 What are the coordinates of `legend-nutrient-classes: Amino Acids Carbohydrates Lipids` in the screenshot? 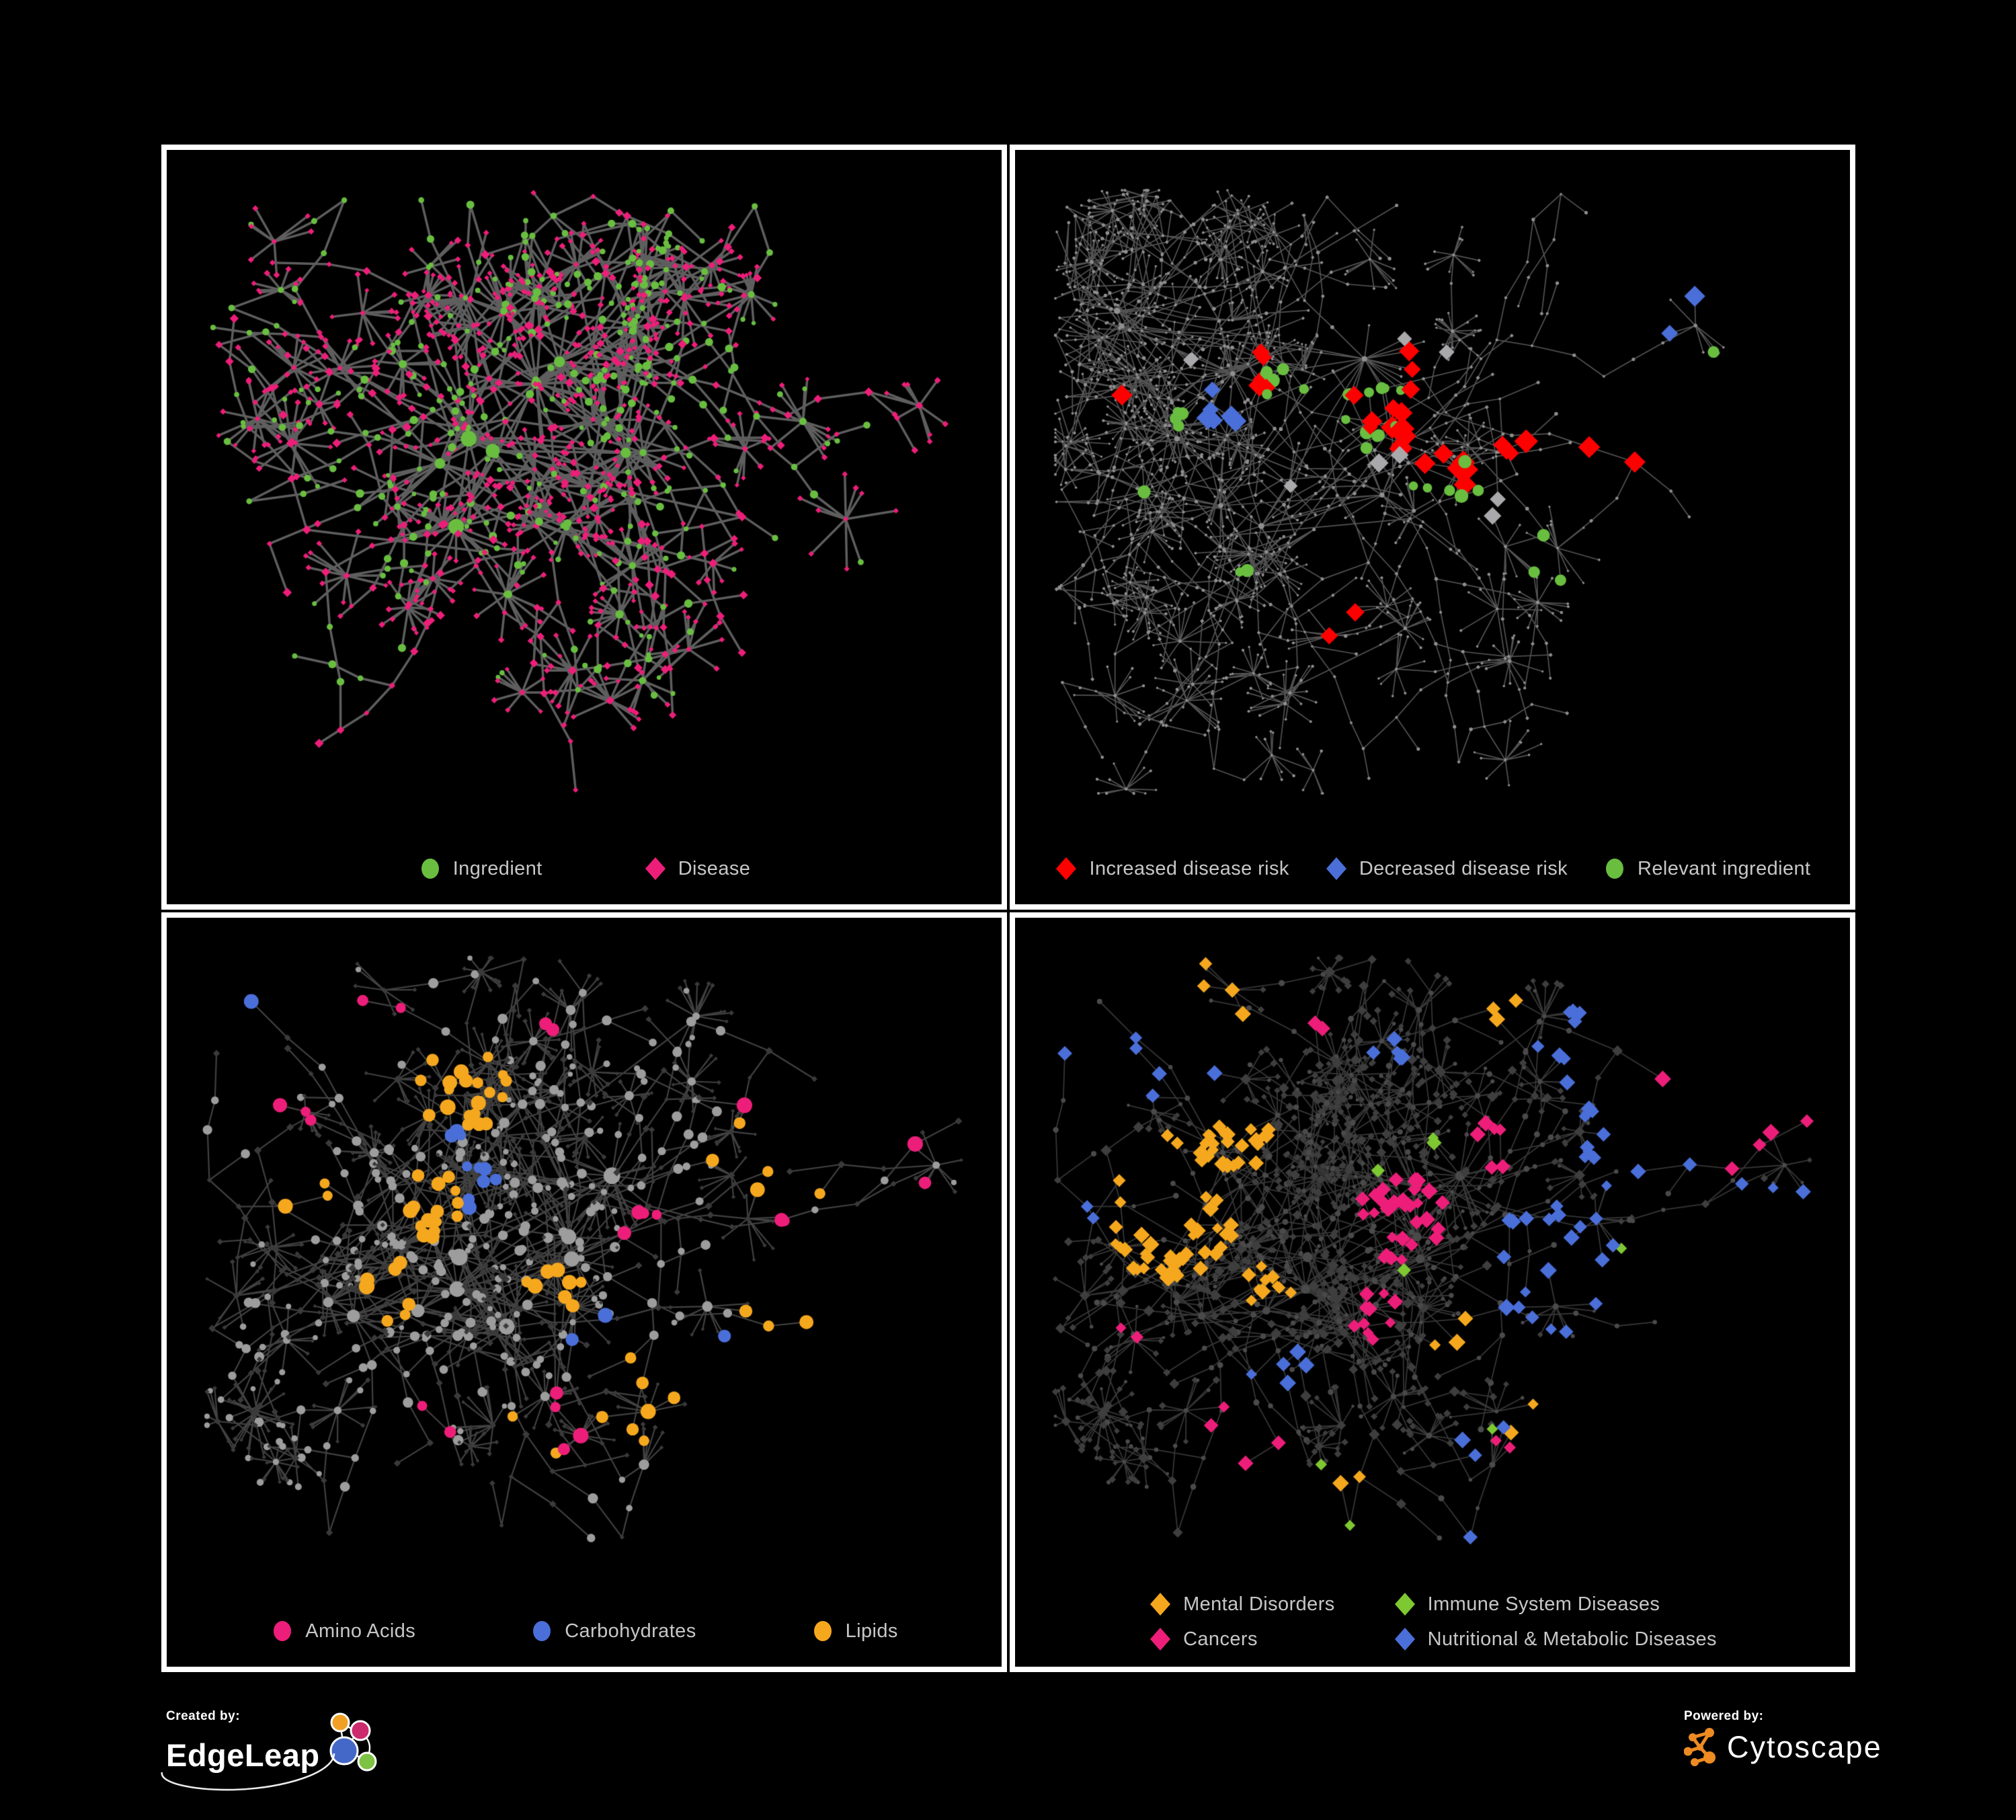 It's located at (584, 1631).